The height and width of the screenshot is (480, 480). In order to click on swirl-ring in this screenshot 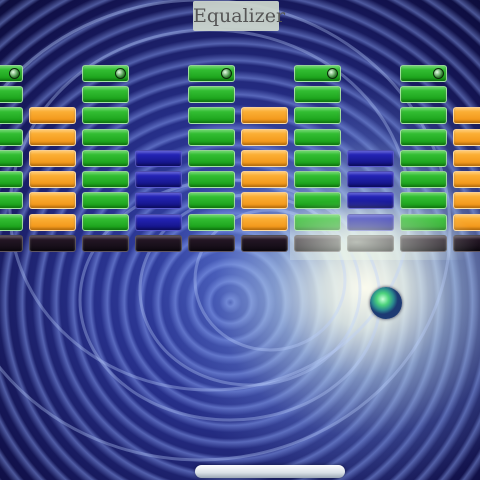, I will do `click(270, 280)`.